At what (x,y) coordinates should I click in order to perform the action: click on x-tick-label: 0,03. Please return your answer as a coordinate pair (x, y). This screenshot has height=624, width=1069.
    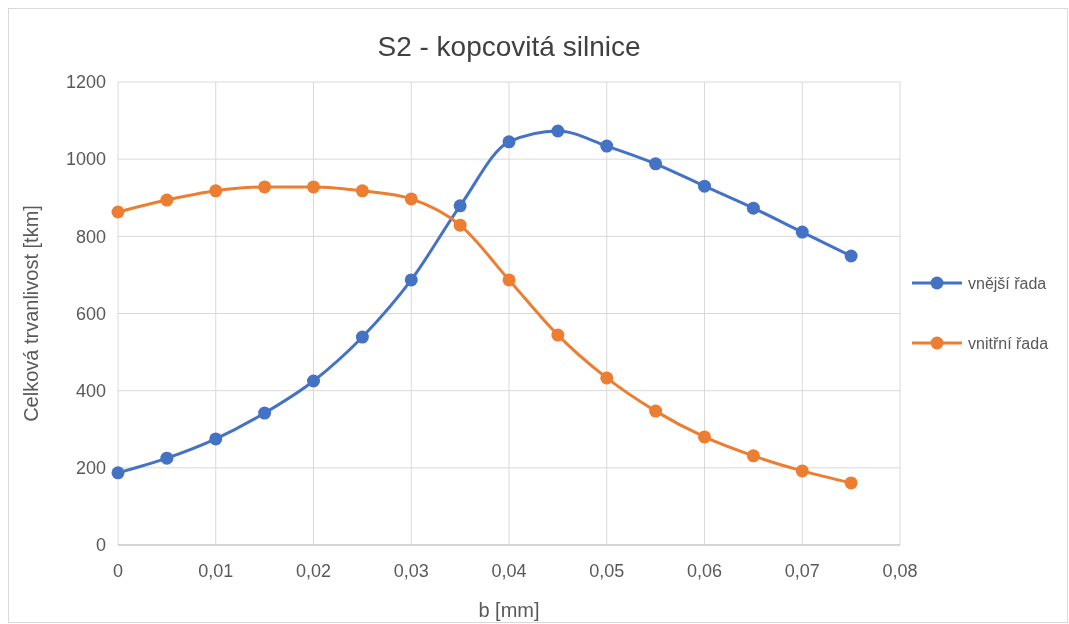
    Looking at the image, I should click on (411, 571).